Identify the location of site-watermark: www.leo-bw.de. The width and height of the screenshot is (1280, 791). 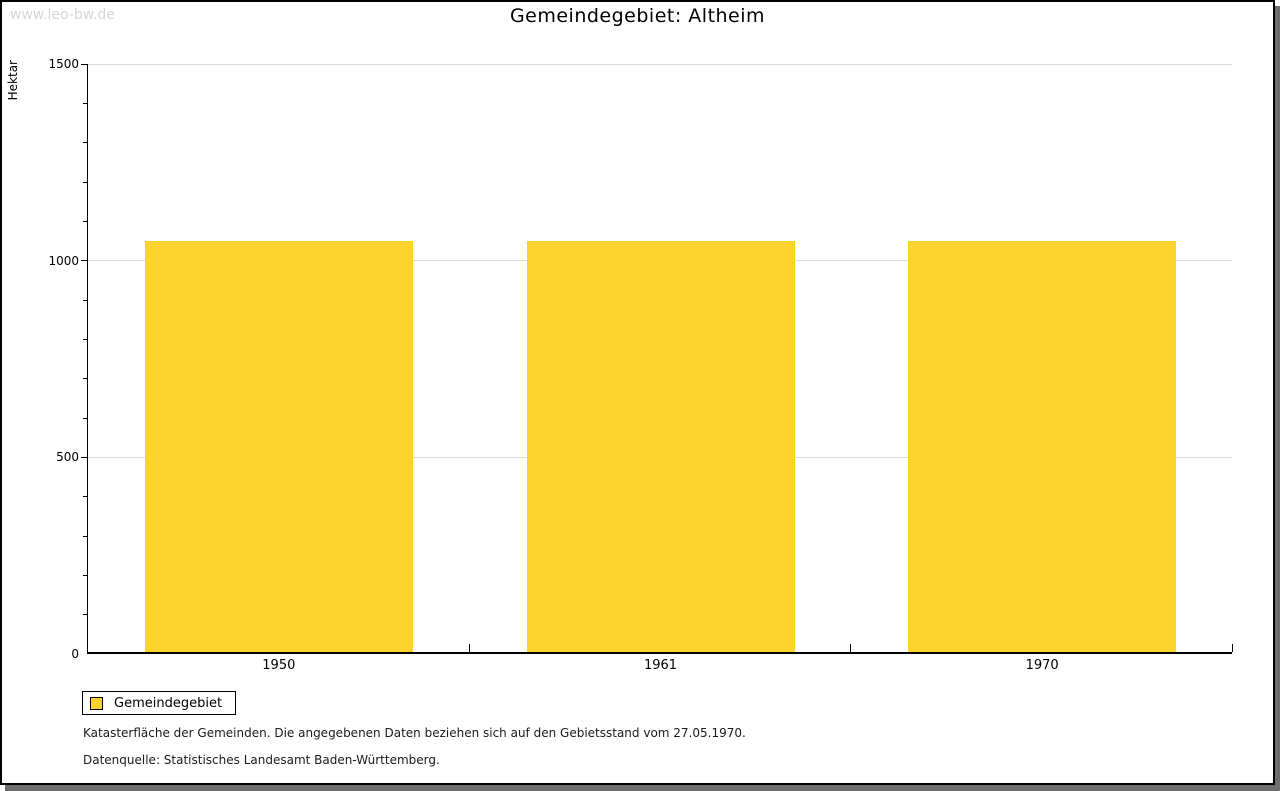
(62, 15).